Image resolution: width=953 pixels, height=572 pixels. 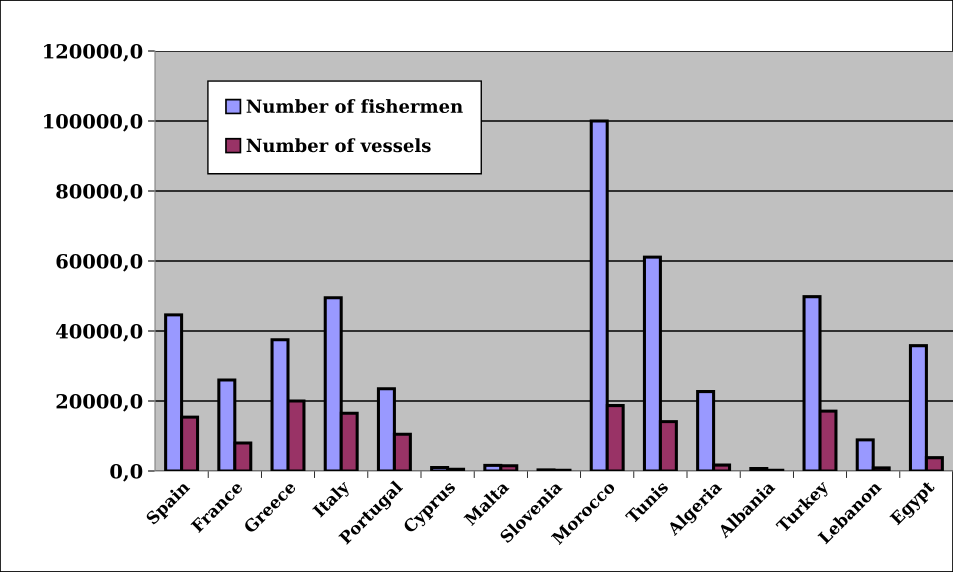 I want to click on y-tick-label: 40000,0, so click(x=99, y=333).